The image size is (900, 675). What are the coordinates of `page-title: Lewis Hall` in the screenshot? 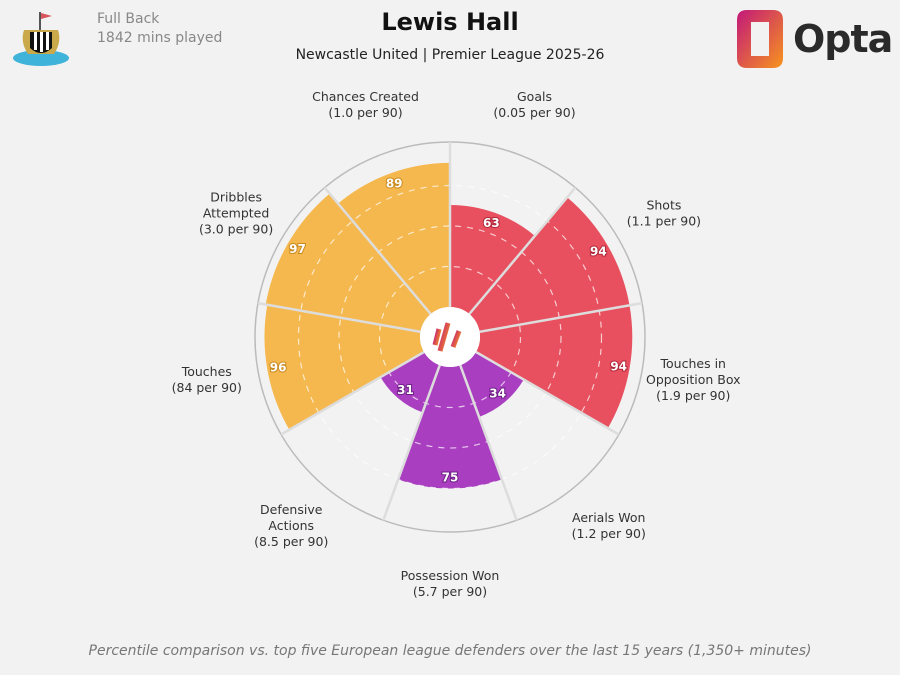 It's located at (450, 22).